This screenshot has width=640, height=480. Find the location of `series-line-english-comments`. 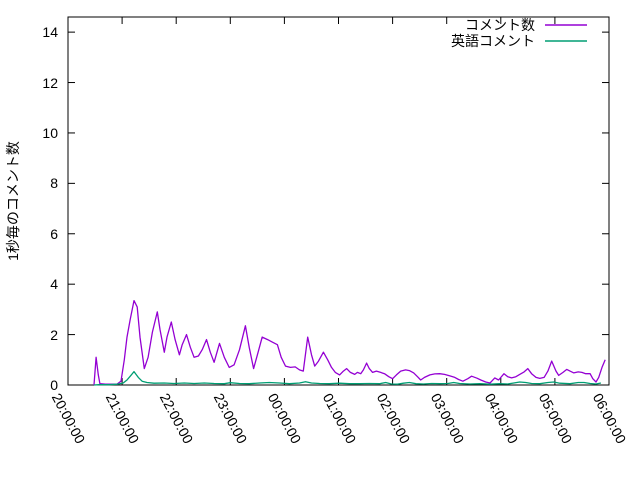

series-line-english-comments is located at coordinates (347, 378).